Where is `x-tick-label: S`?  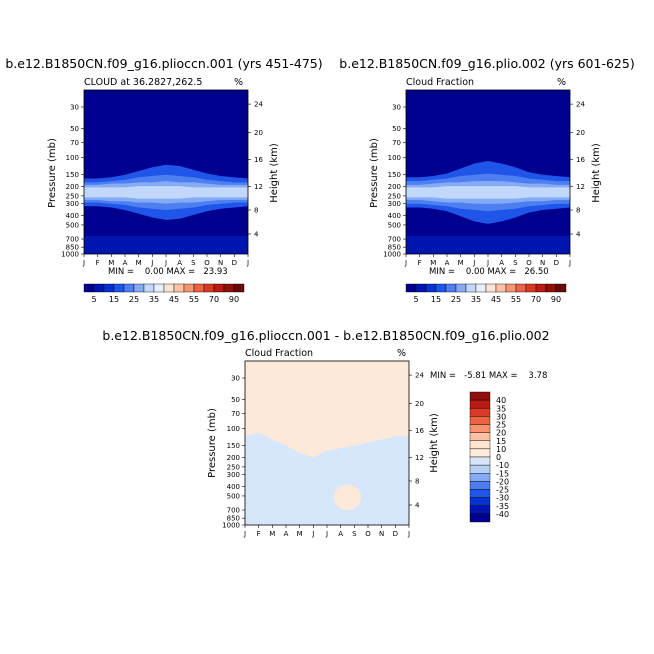
x-tick-label: S is located at coordinates (193, 263).